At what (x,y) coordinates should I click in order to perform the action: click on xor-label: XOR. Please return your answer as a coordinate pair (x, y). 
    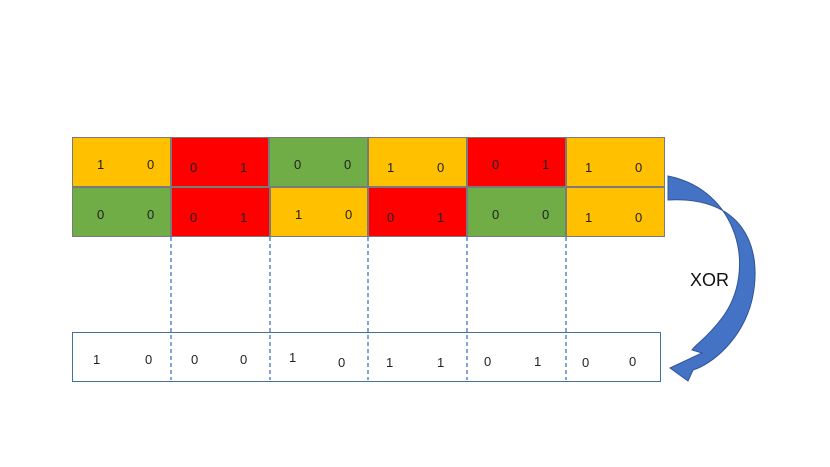
    Looking at the image, I should click on (710, 280).